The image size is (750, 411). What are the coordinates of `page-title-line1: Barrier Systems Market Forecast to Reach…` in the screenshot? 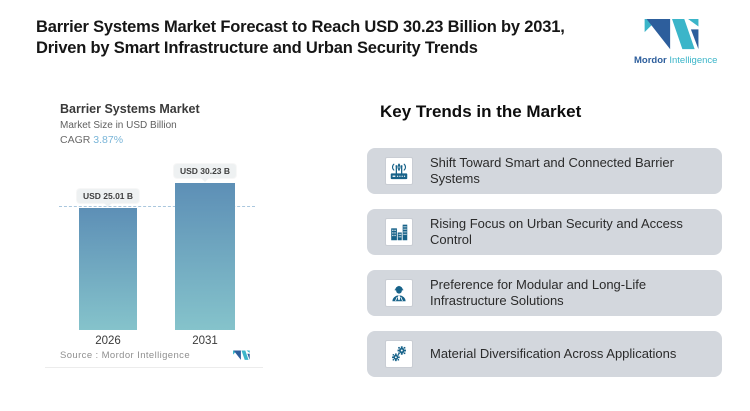 It's located at (300, 27).